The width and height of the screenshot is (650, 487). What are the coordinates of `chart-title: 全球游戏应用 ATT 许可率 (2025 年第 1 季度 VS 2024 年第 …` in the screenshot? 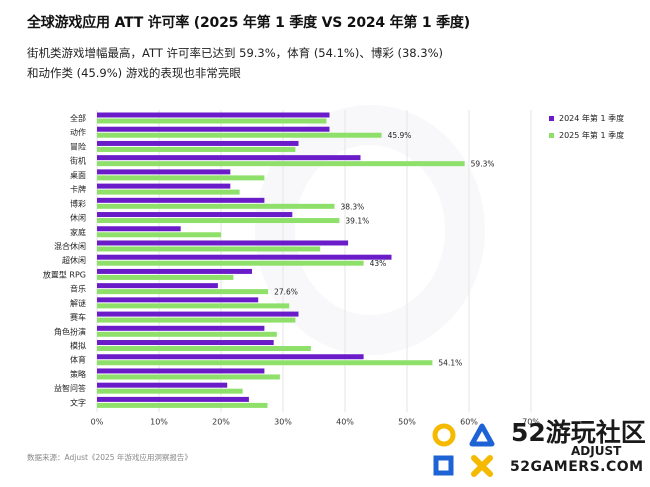 It's located at (248, 23).